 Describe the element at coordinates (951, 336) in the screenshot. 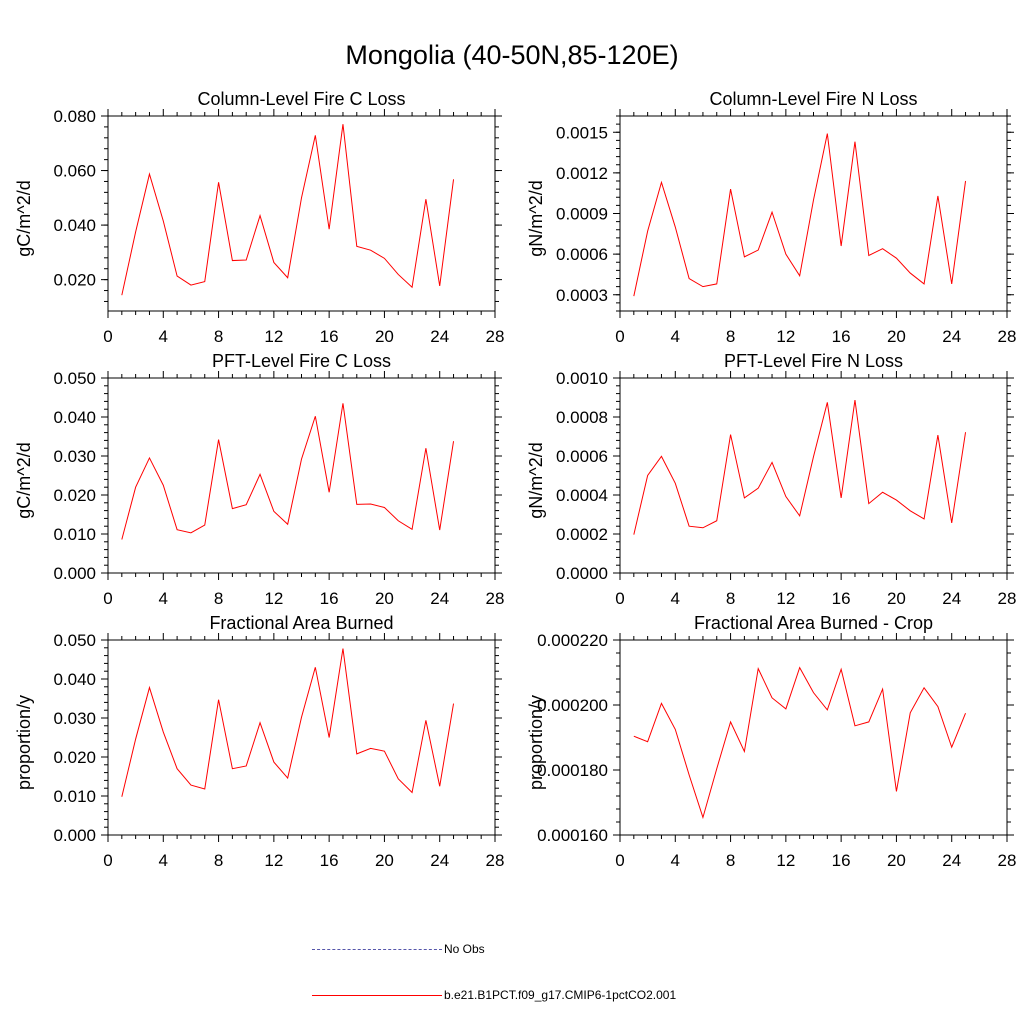

I see `chart-2-xtick-label: 24` at that location.